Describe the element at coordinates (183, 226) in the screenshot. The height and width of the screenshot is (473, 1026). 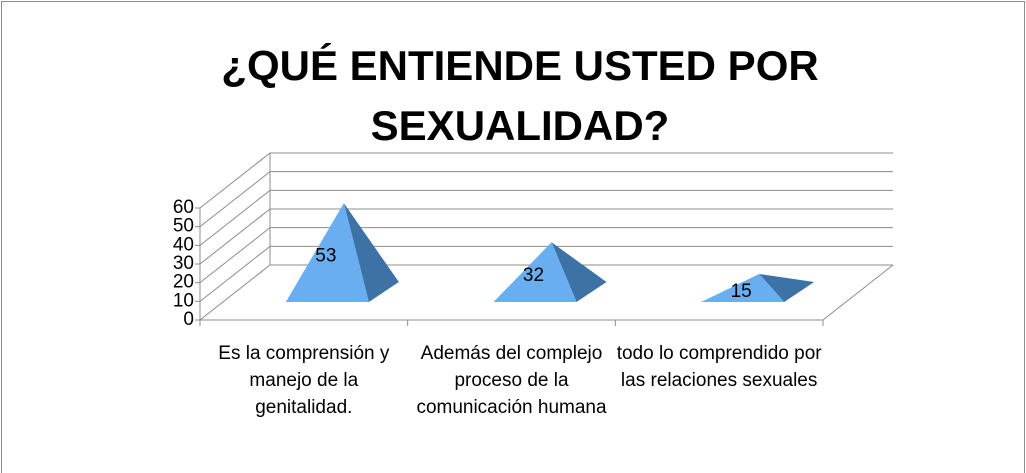
I see `y-tick-label: 50` at that location.